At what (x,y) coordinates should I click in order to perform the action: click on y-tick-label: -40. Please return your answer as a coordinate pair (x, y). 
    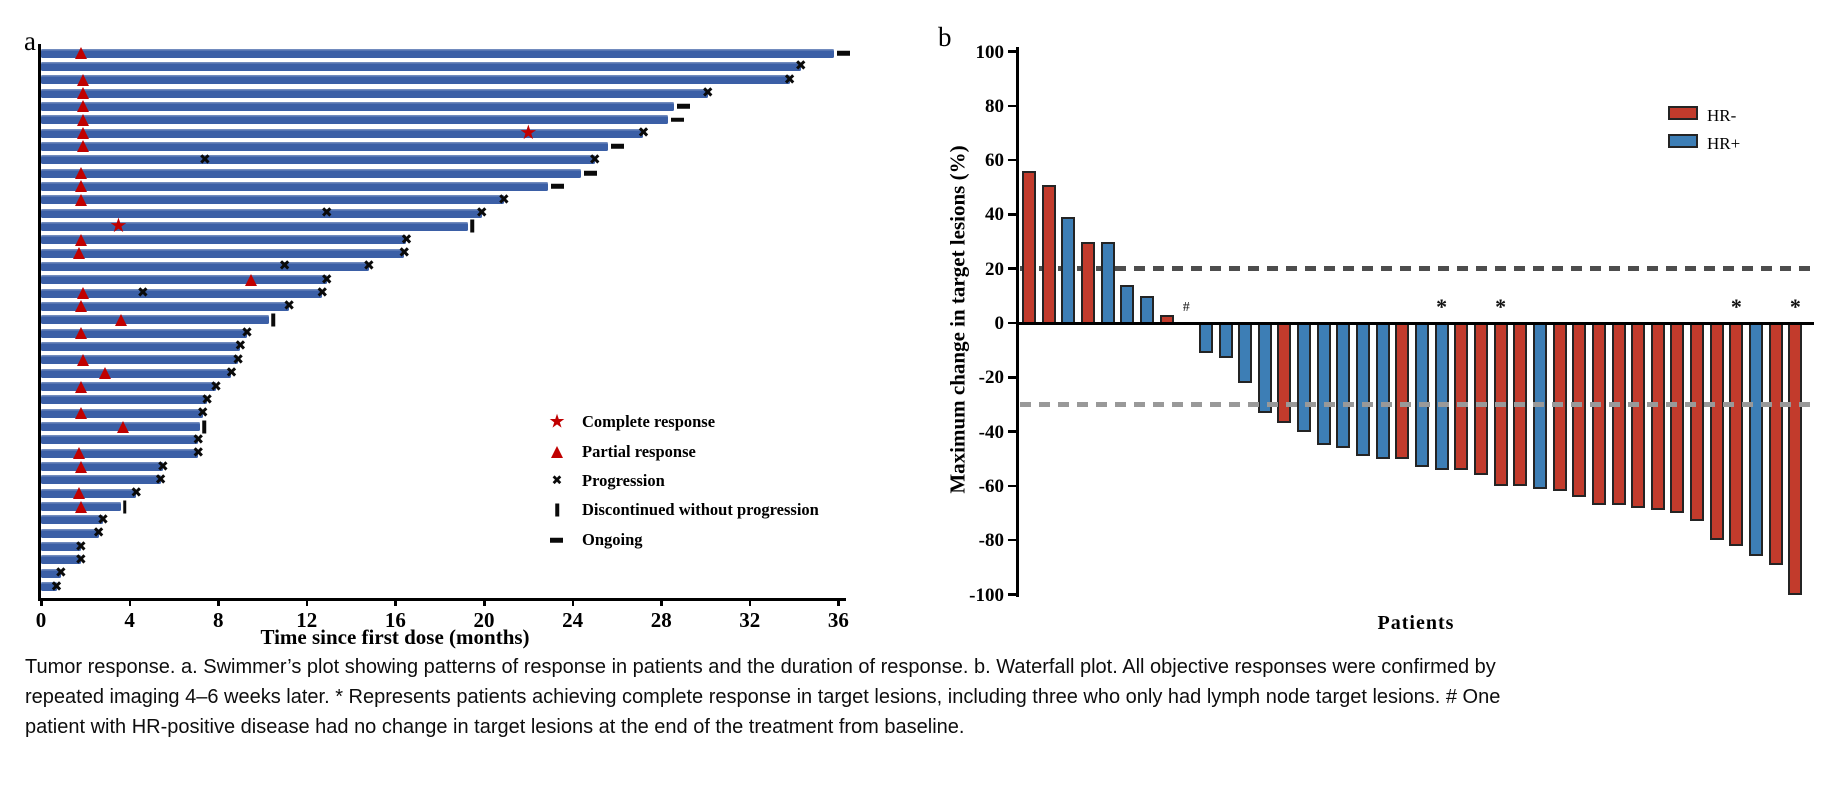
    Looking at the image, I should click on (991, 432).